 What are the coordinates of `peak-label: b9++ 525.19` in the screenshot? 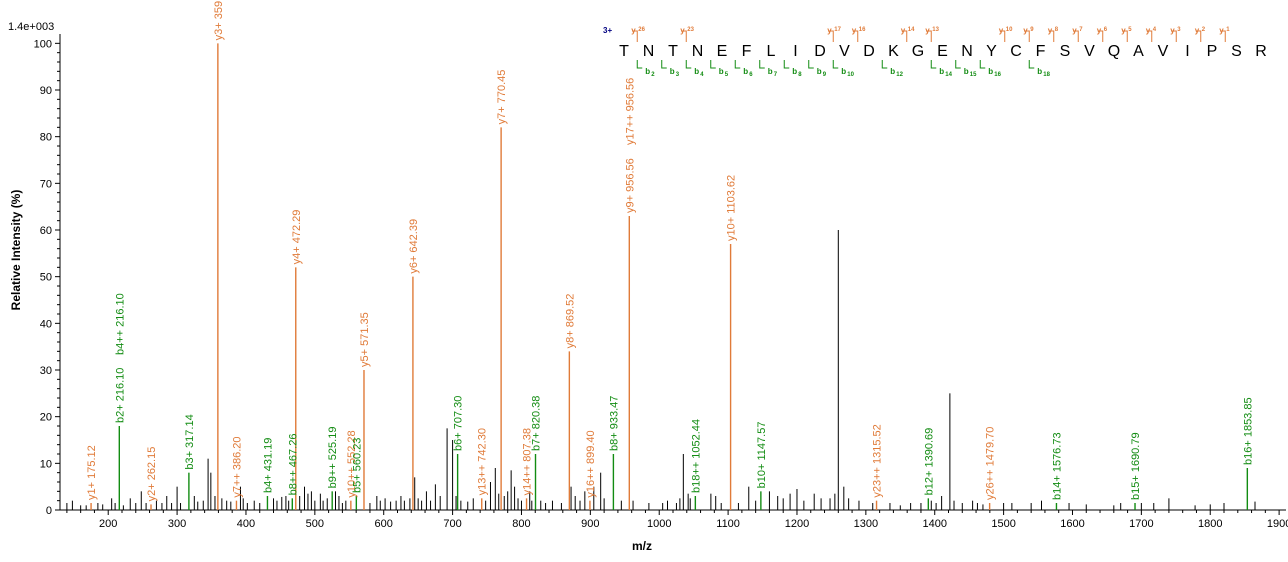 It's located at (333, 458).